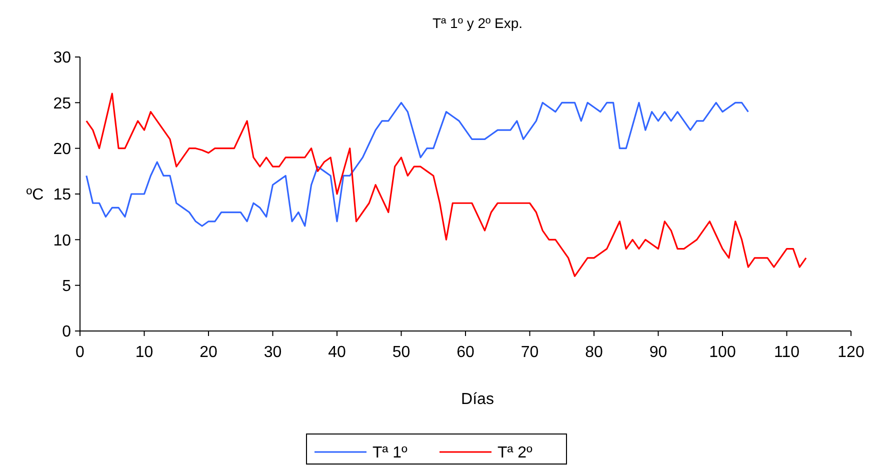 This screenshot has height=465, width=873. Describe the element at coordinates (35, 195) in the screenshot. I see `y-axis-title: ºC` at that location.